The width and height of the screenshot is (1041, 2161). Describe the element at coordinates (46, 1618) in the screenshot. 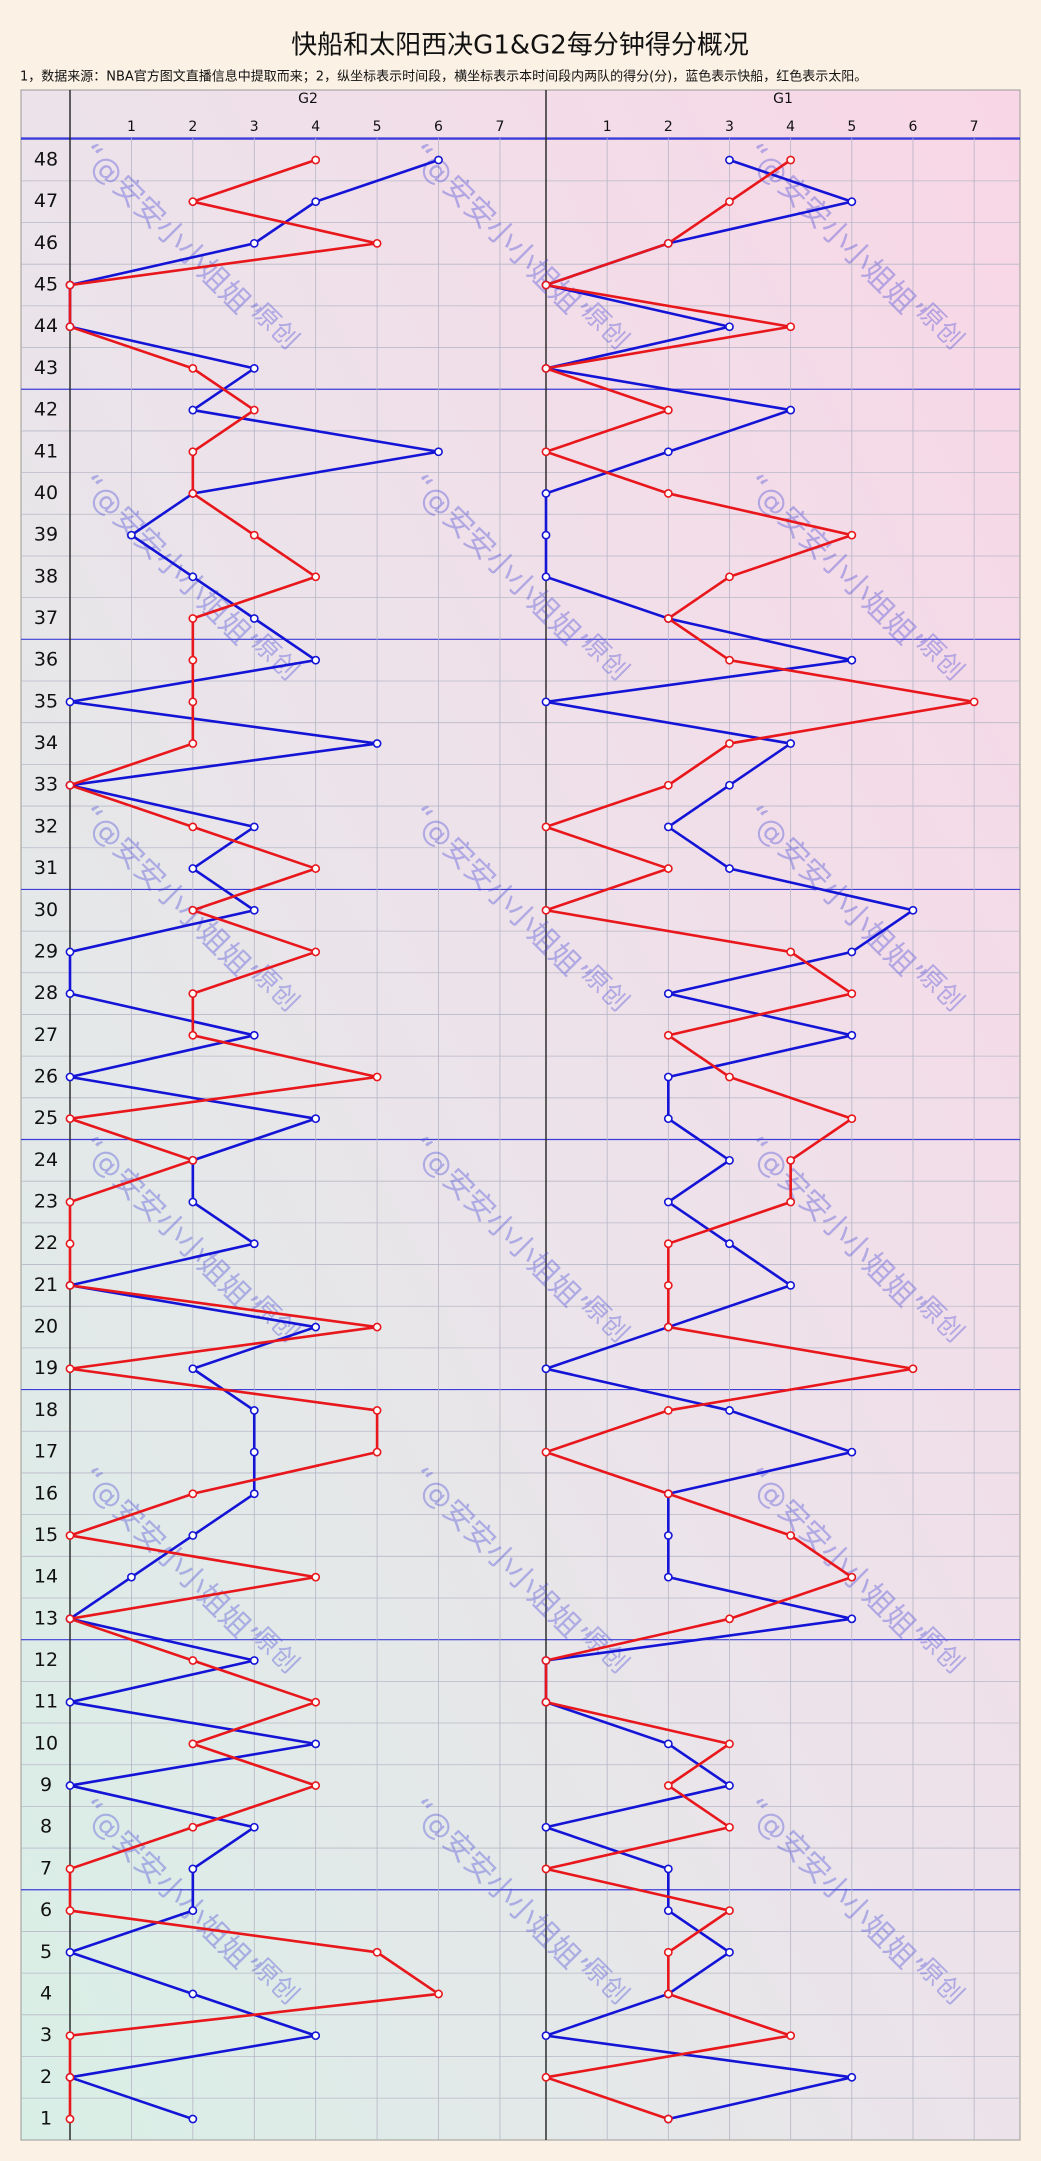

I see `y-tick-label: 13` at that location.